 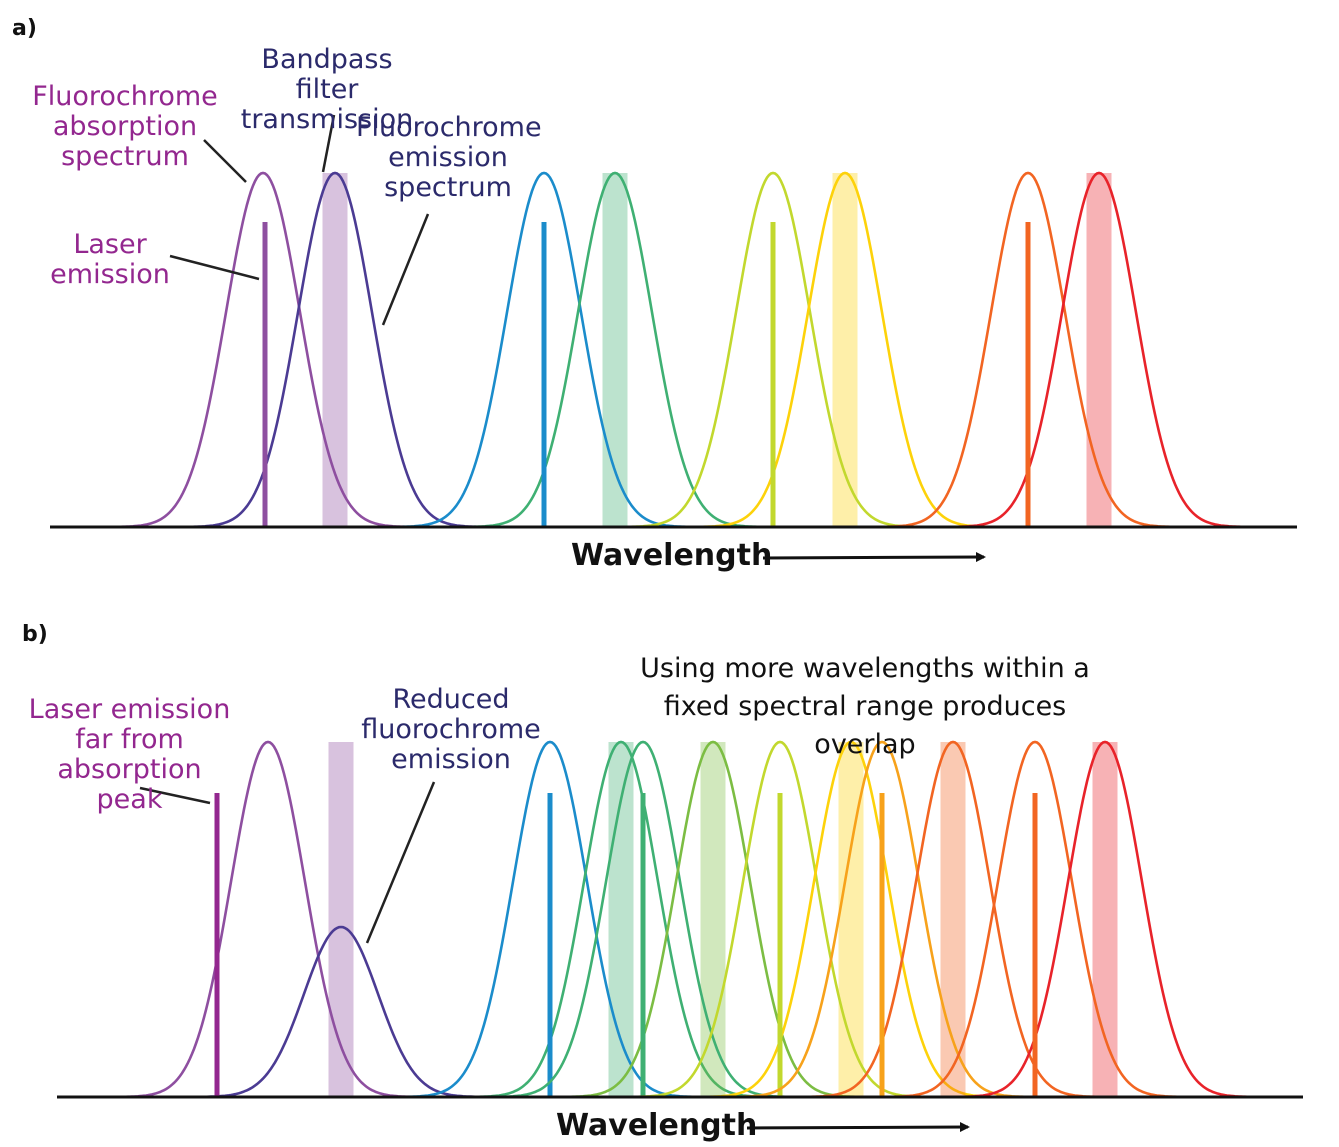 I want to click on absorption-label: Fluorochrome absorption spectrum, so click(x=125, y=126).